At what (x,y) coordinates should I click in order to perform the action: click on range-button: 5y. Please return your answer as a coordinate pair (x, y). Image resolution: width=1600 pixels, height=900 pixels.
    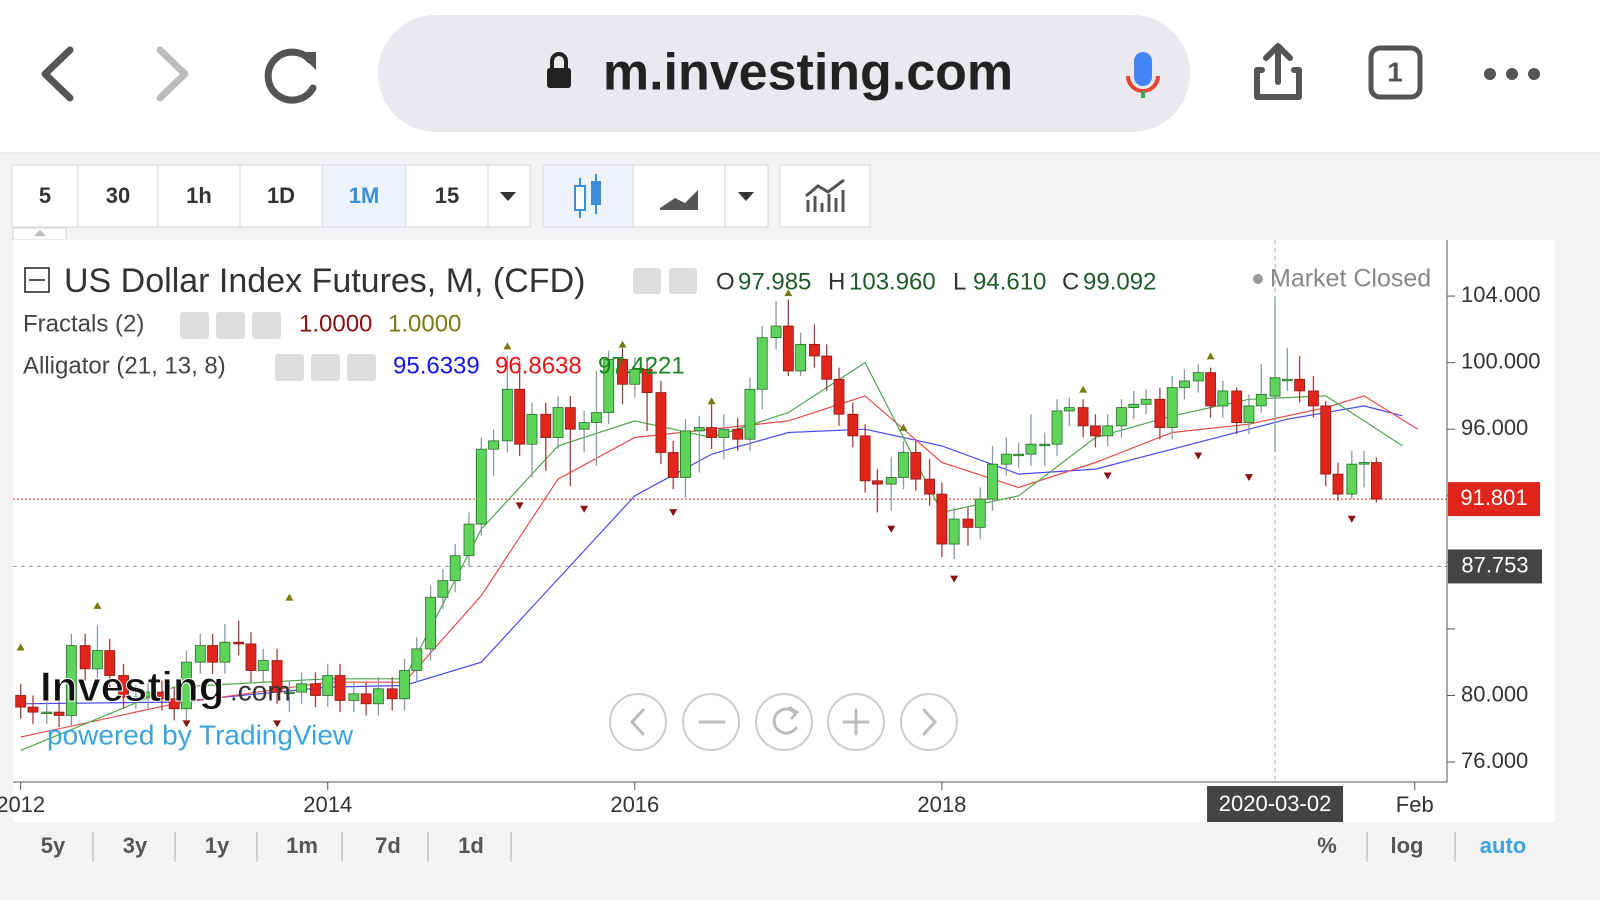
    Looking at the image, I should click on (53, 845).